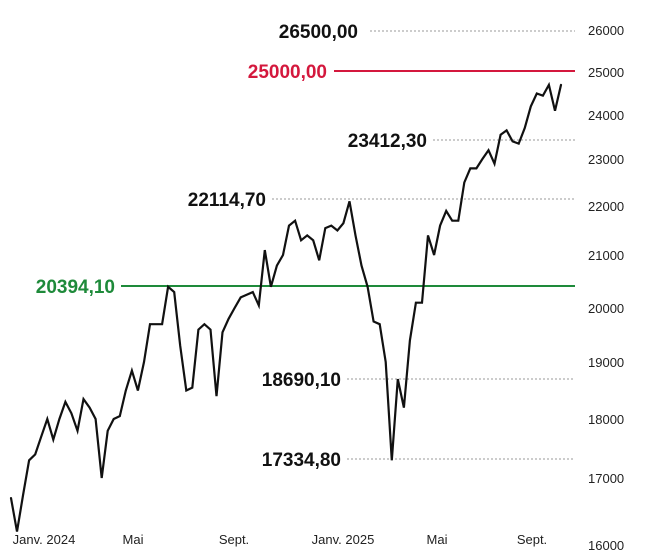  I want to click on y-tick-label-10: 16000, so click(606, 545).